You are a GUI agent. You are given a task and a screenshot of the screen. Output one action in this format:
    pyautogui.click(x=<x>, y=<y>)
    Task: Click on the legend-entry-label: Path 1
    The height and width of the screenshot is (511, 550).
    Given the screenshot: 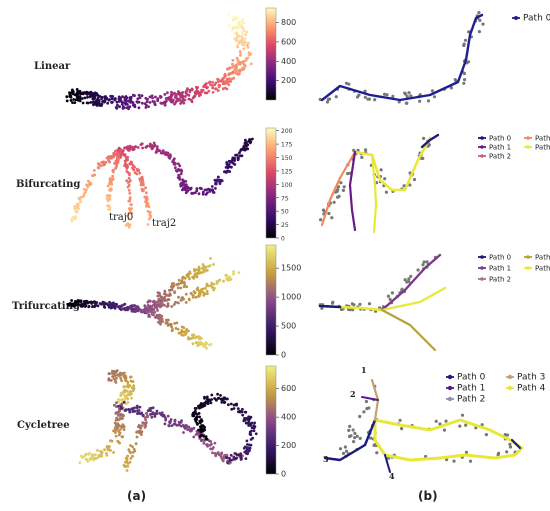 What is the action you would take?
    pyautogui.click(x=471, y=389)
    